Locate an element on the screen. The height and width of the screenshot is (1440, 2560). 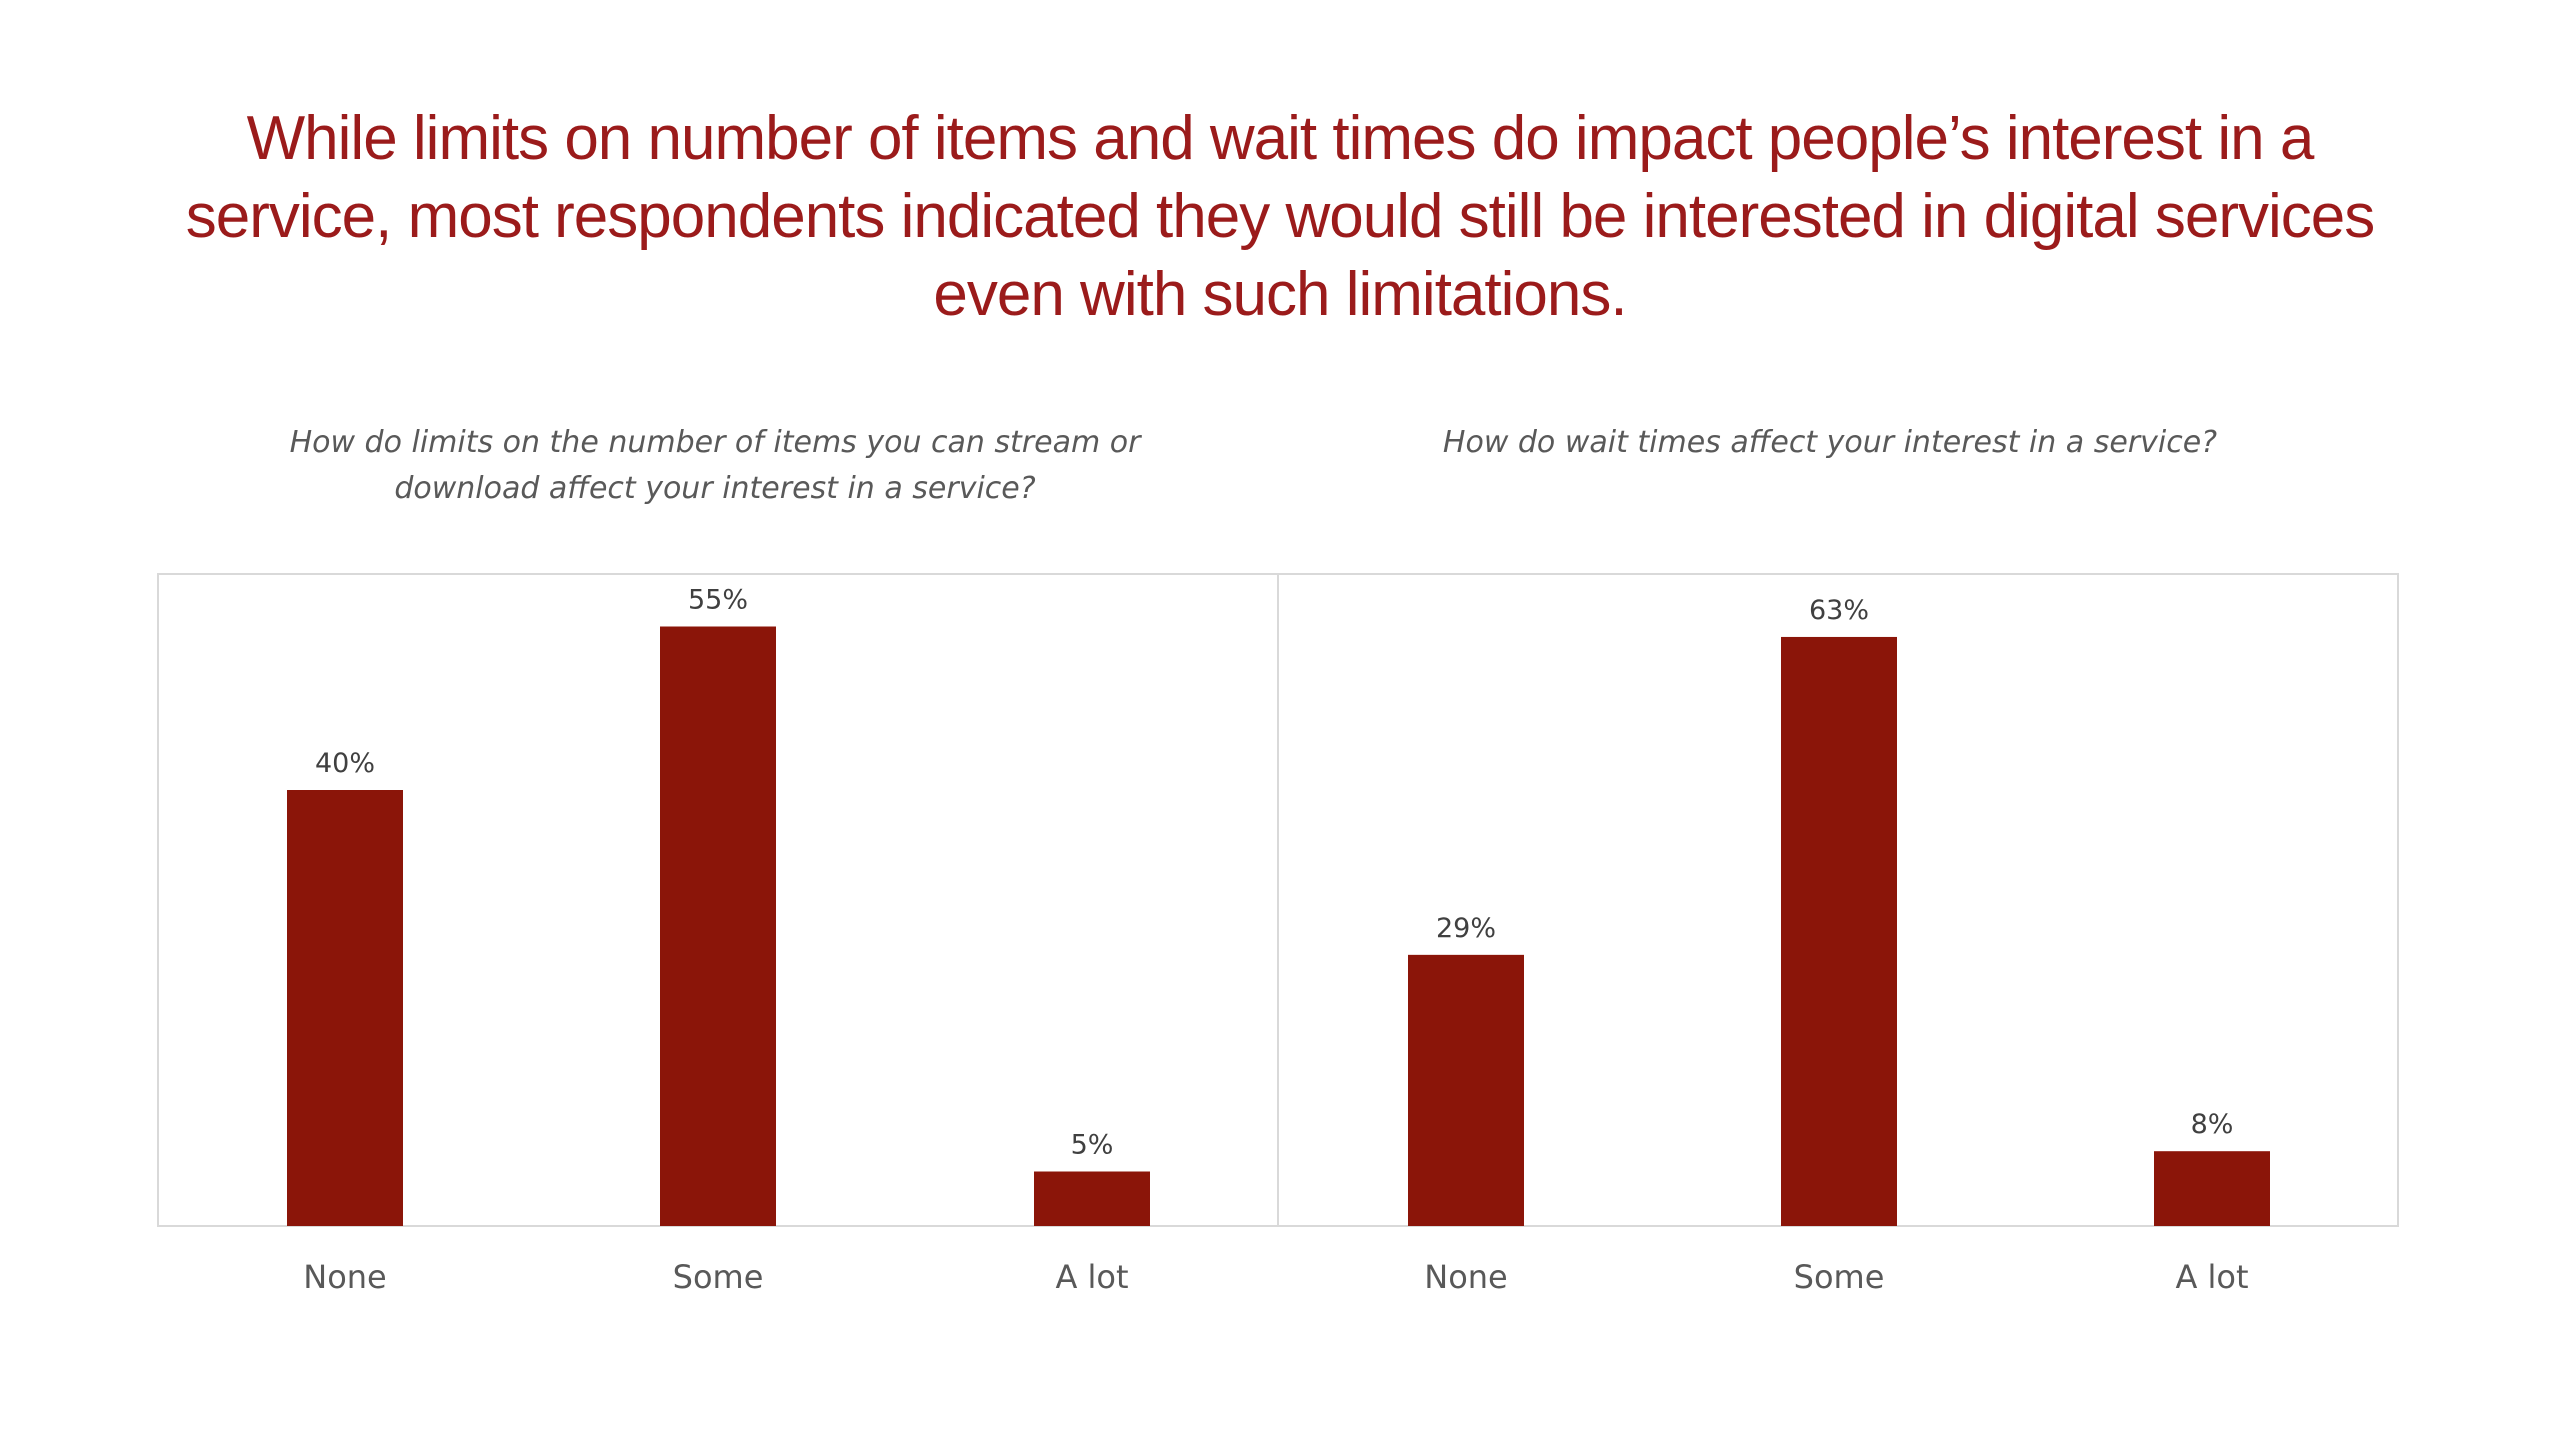
data-label-wait-times-a-lot: 8% is located at coordinates (2212, 1124).